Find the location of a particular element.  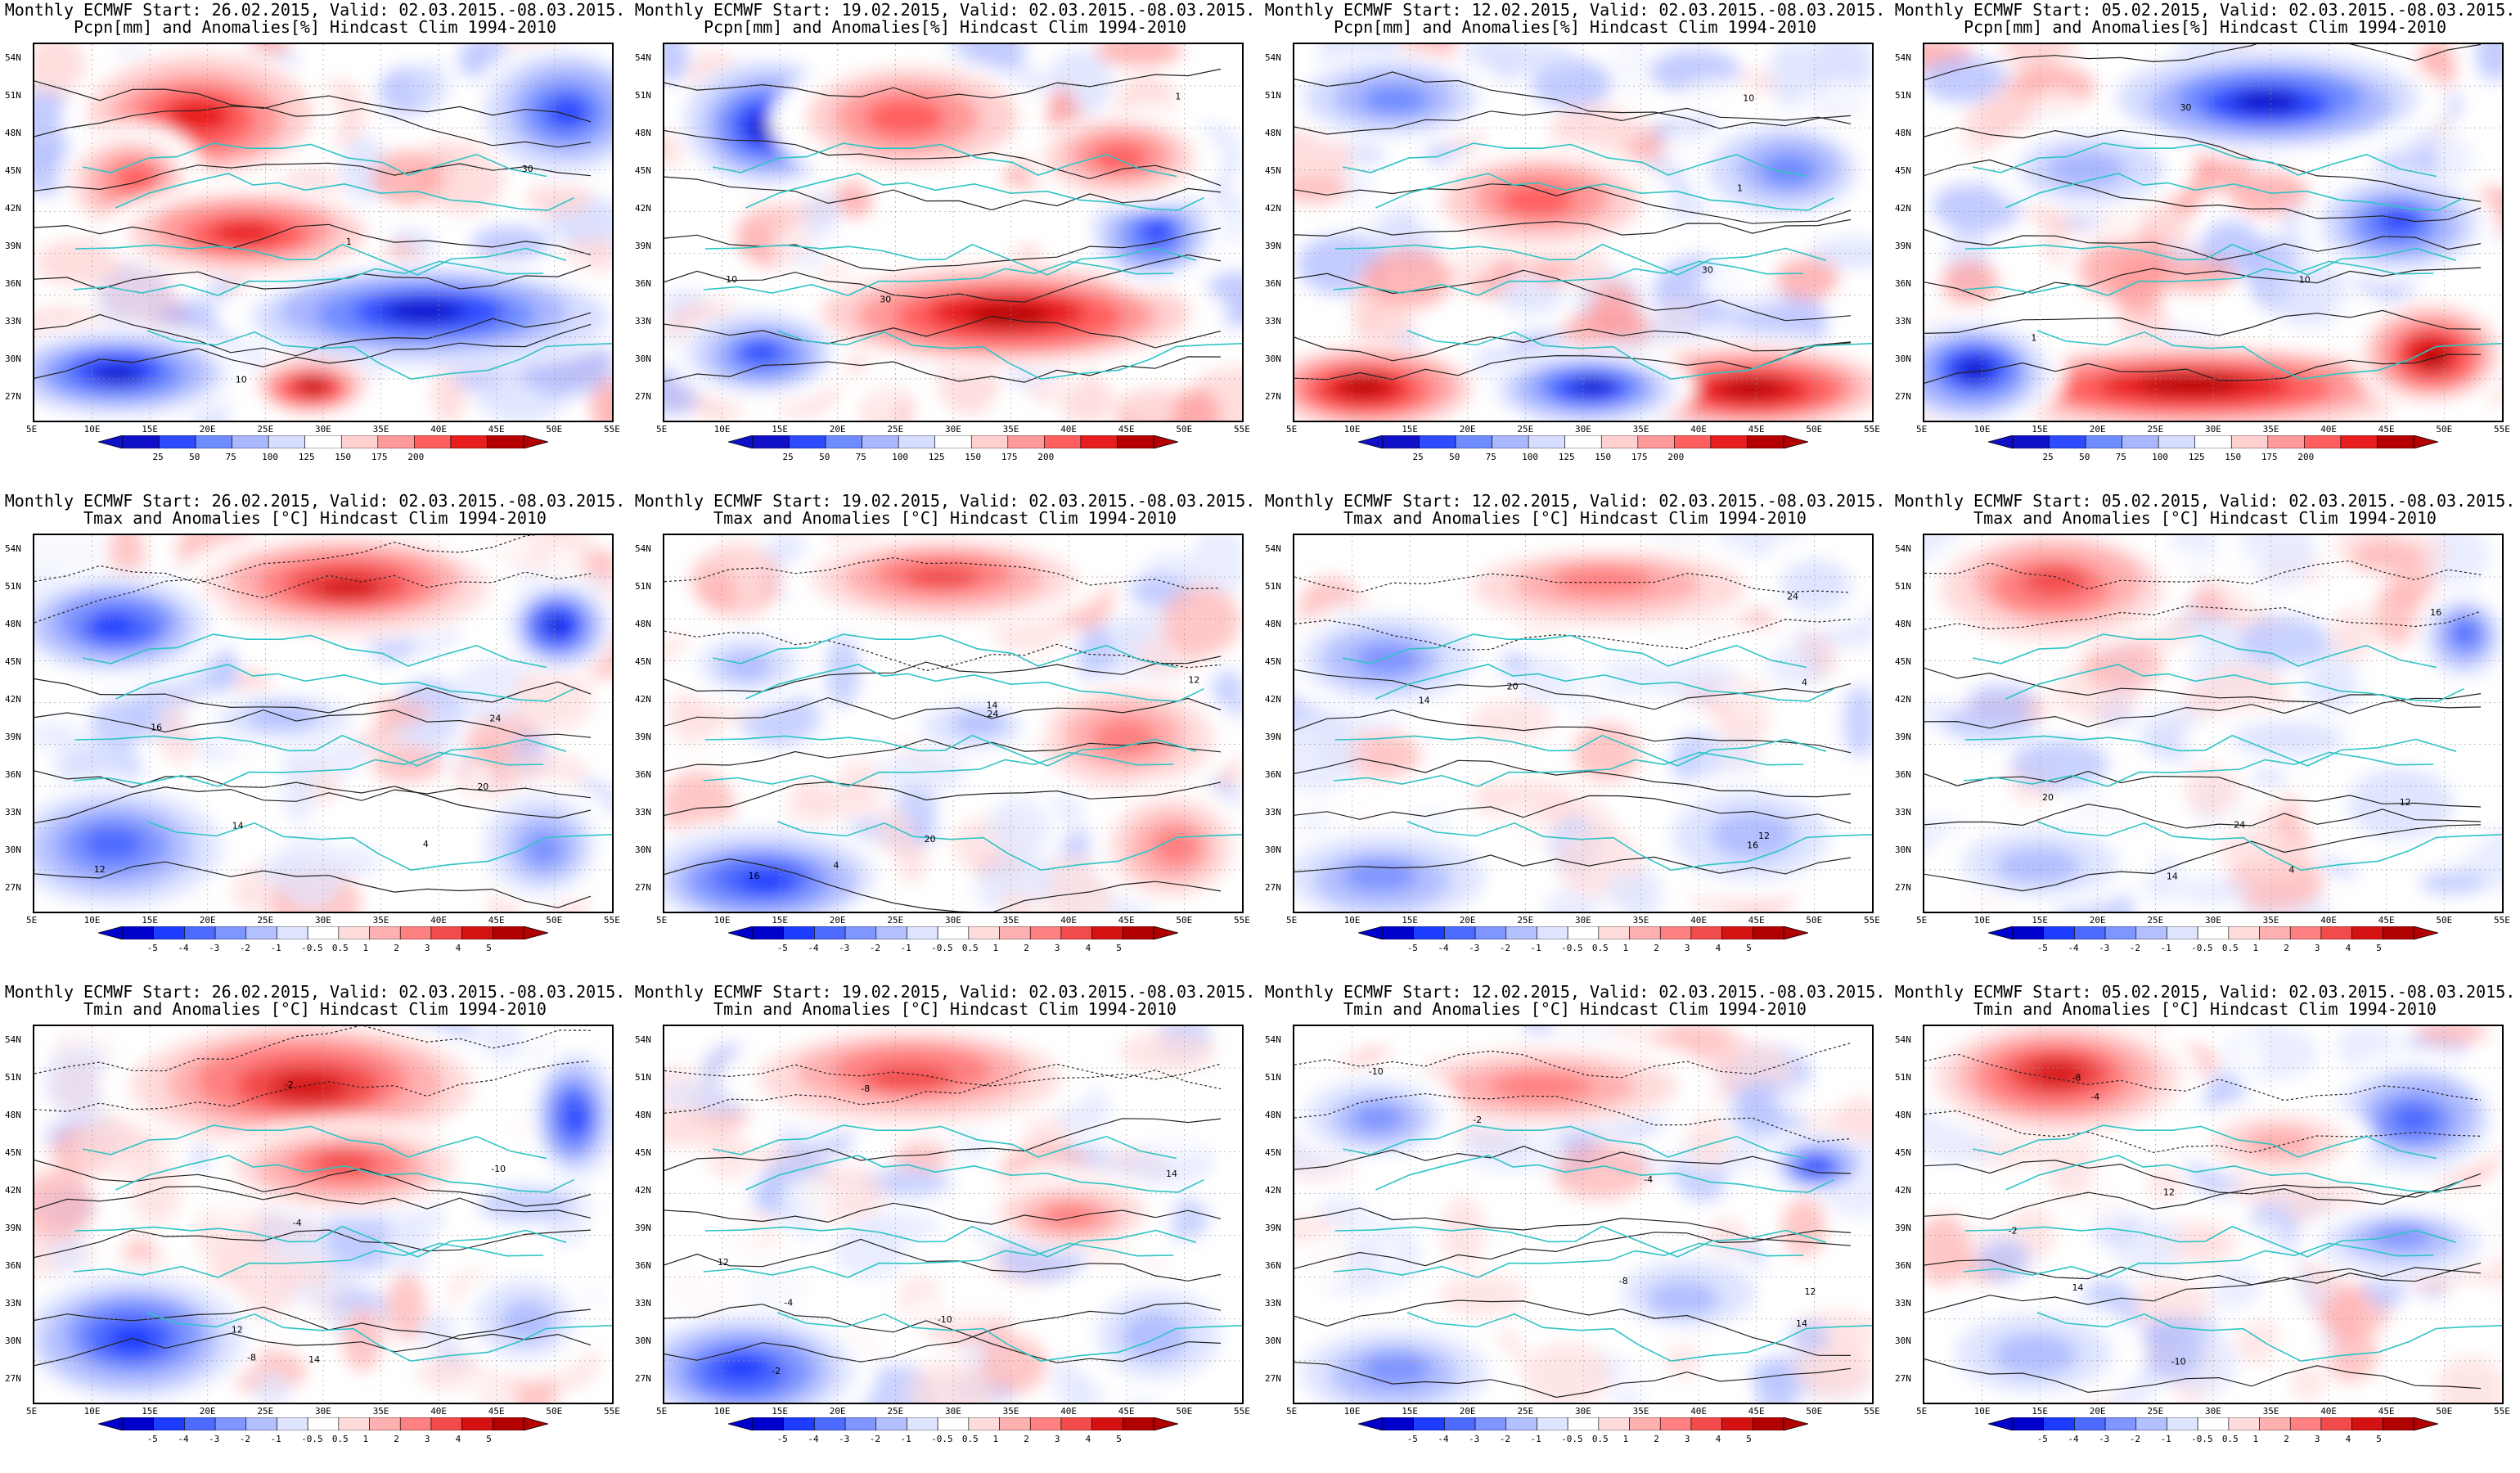

colorbar-tick-label: -1 is located at coordinates (2166, 948).